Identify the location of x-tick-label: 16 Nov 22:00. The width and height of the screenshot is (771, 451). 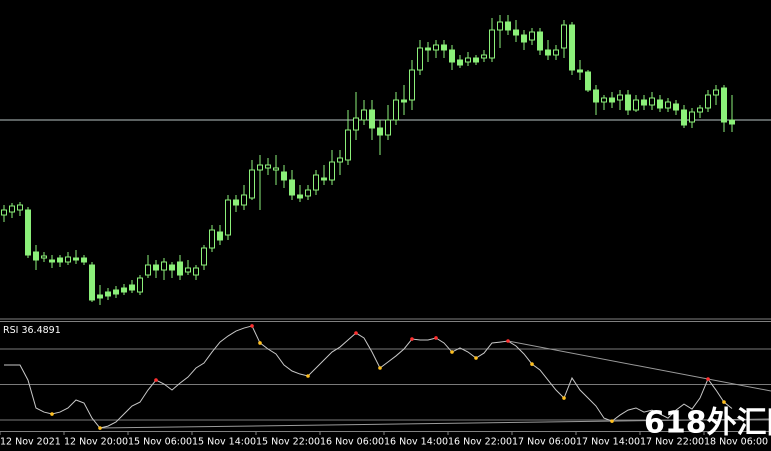
(480, 442).